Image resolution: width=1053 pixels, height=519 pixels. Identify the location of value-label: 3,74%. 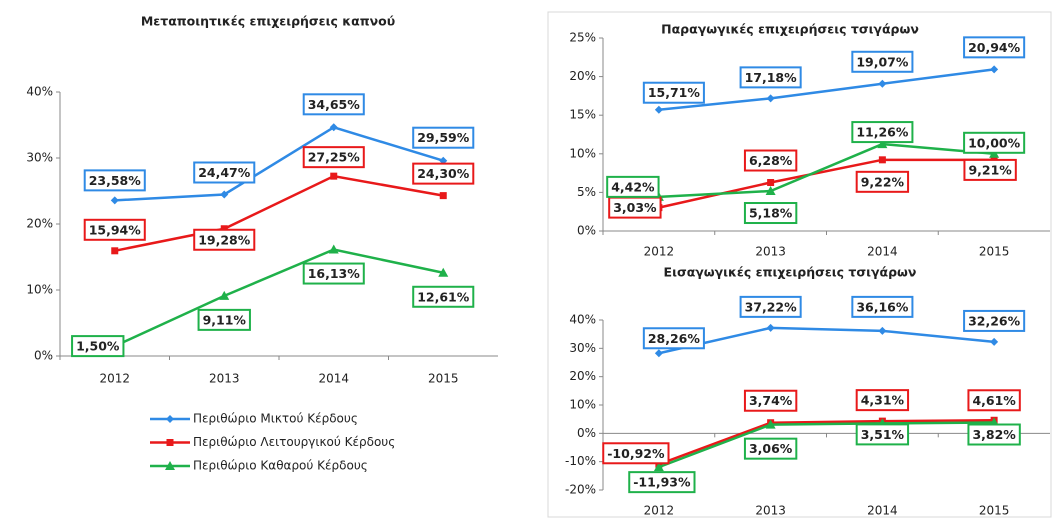
(771, 400).